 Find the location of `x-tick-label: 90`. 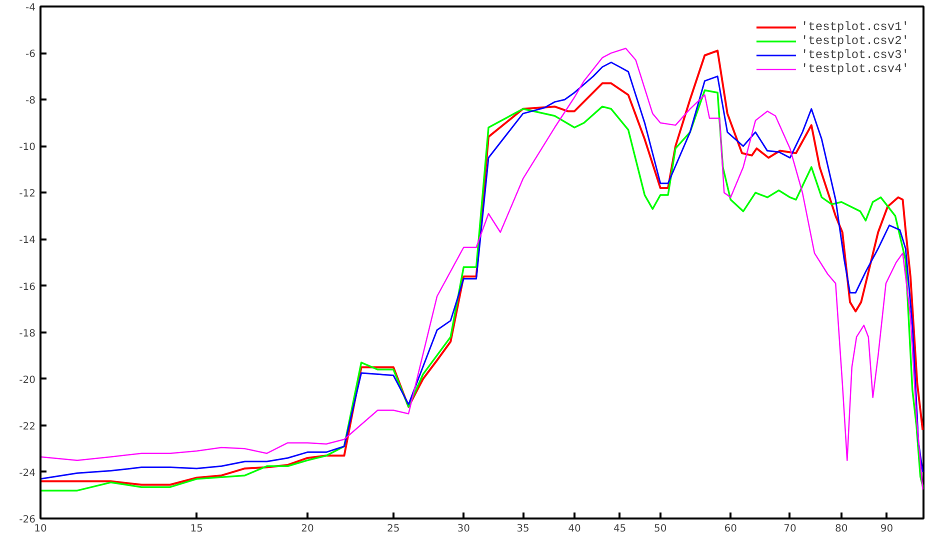

x-tick-label: 90 is located at coordinates (887, 529).